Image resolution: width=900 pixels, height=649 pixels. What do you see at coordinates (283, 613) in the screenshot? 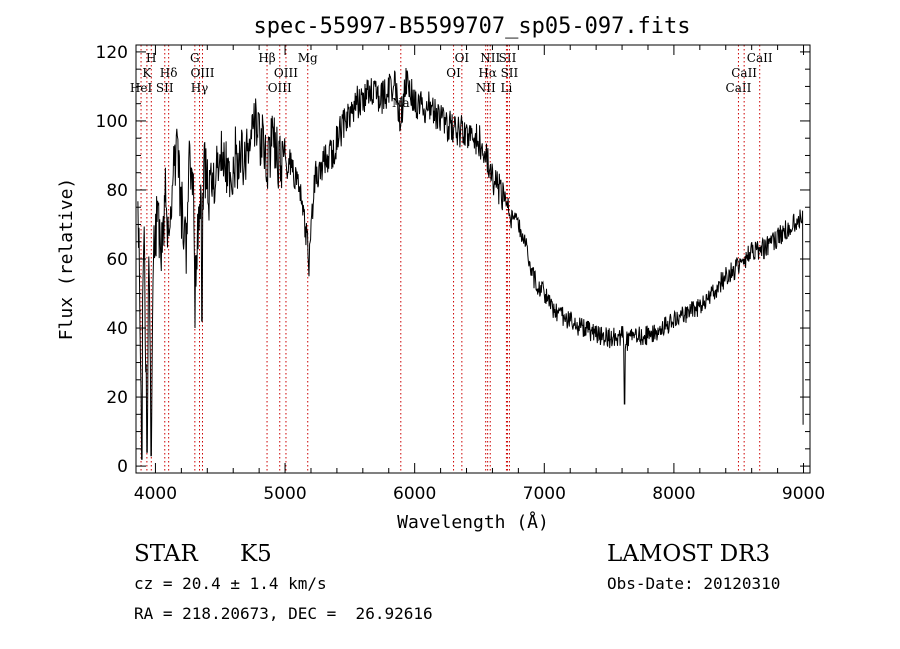
I see `coordinates-text: RA = 218.20673, DEC = 26.92616` at bounding box center [283, 613].